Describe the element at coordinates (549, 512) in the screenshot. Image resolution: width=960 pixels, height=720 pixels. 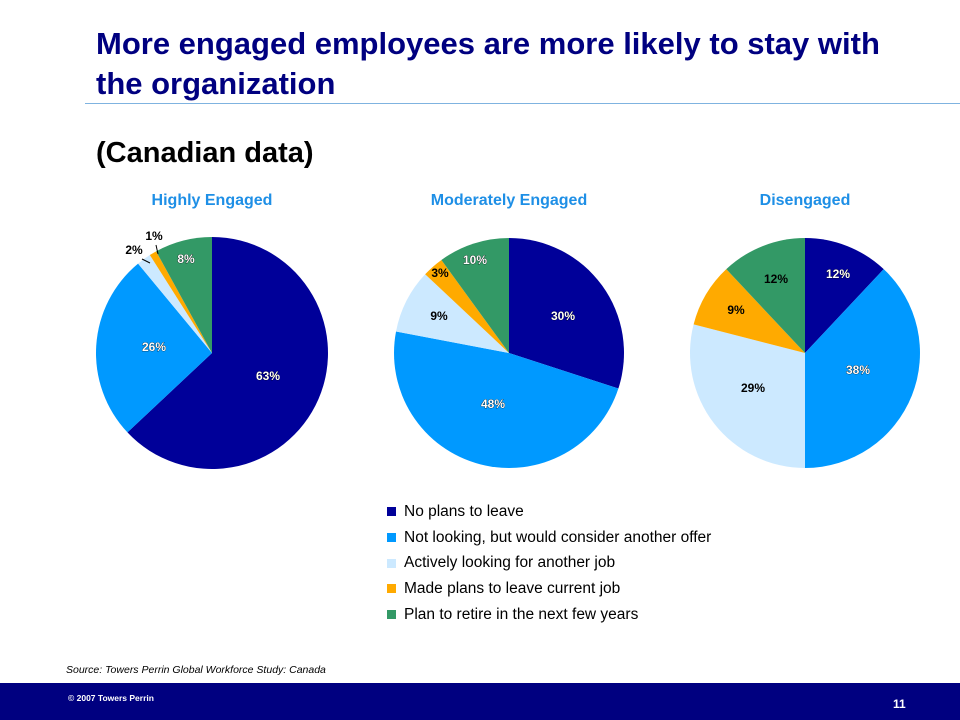
I see `legend-item: No plans to leave` at that location.